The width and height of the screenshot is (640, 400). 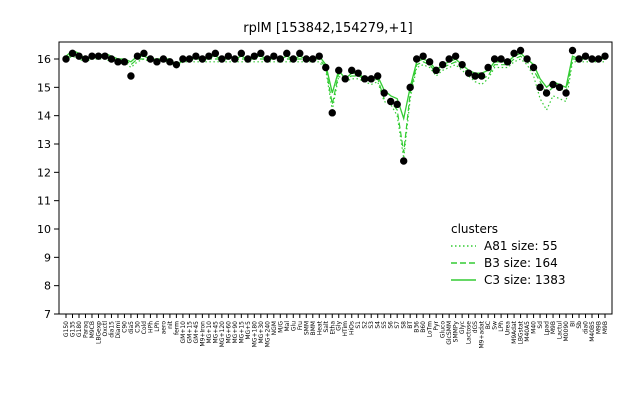 What do you see at coordinates (423, 327) in the screenshot?
I see `x-tick-label: B60` at bounding box center [423, 327].